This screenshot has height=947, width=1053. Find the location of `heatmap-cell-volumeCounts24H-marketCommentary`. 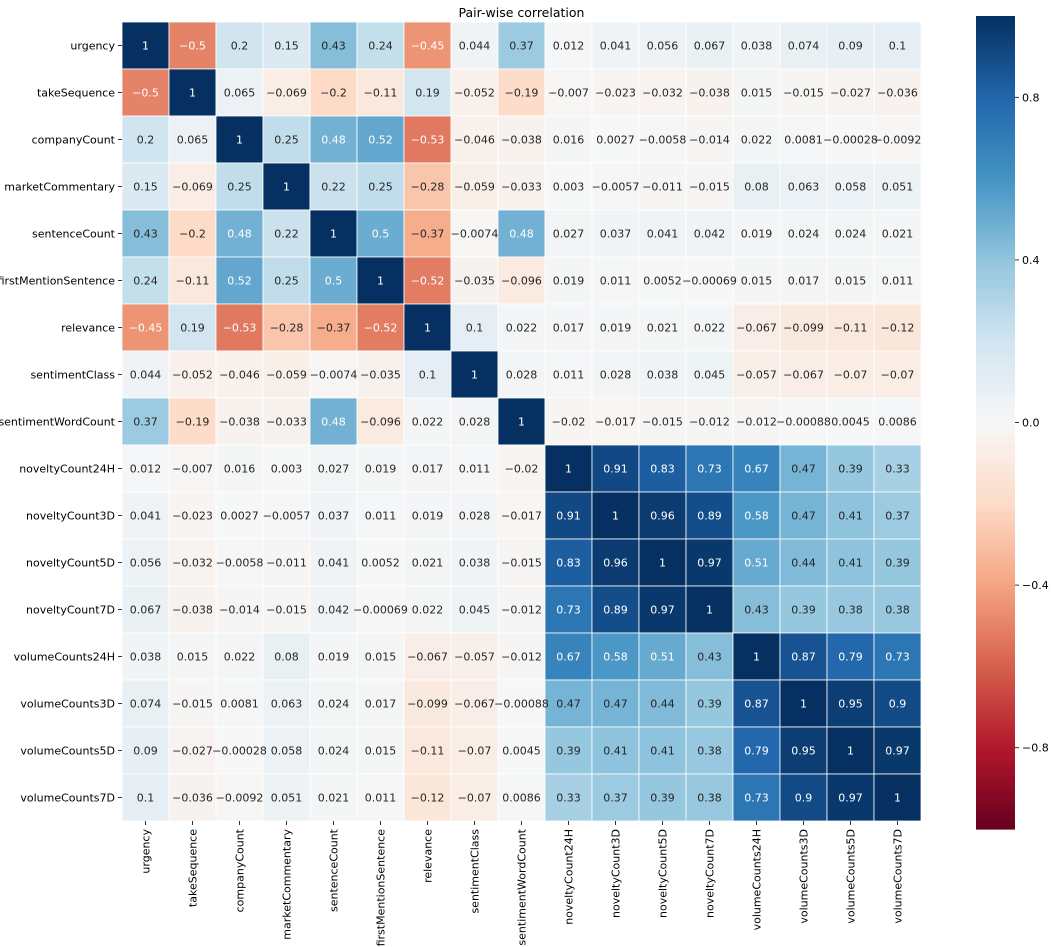

heatmap-cell-volumeCounts24H-marketCommentary is located at coordinates (286, 656).